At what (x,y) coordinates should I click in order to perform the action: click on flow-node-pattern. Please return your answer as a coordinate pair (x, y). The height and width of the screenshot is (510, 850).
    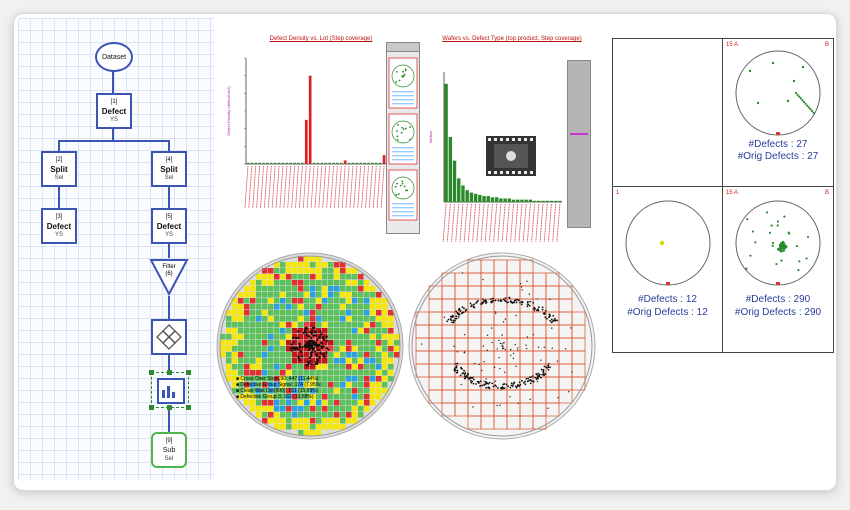
    Looking at the image, I should click on (169, 337).